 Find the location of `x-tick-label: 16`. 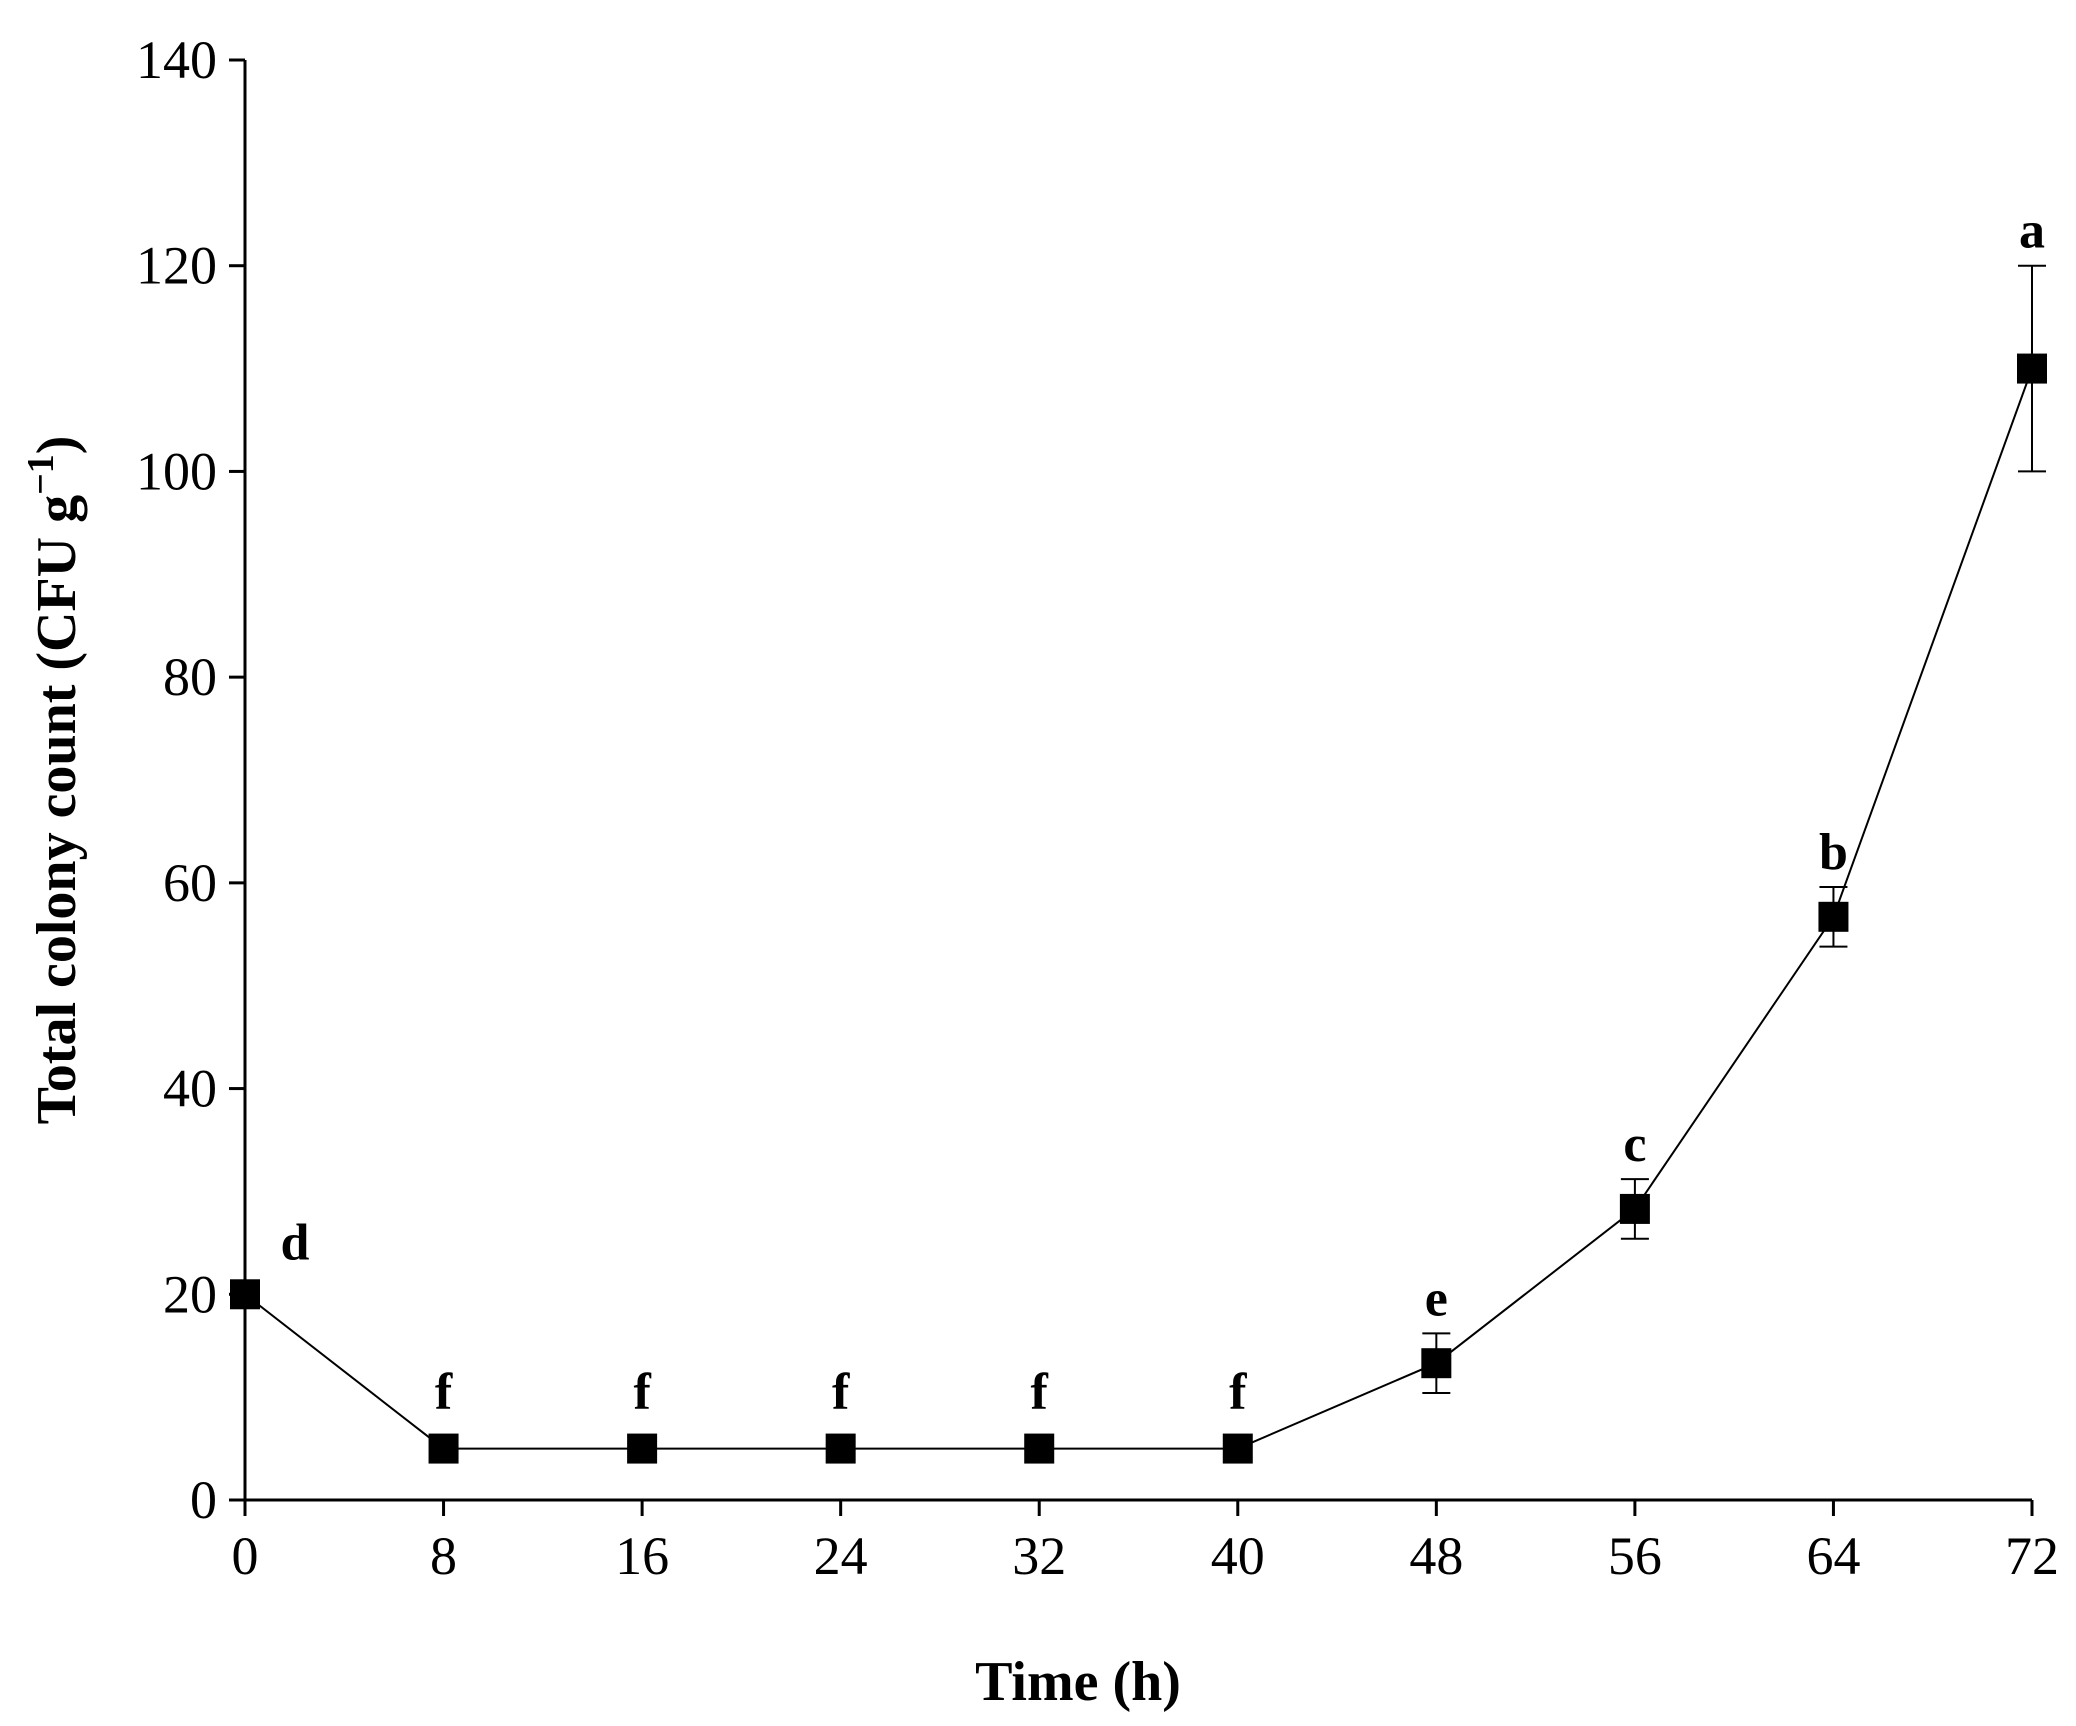

x-tick-label: 16 is located at coordinates (642, 1556).